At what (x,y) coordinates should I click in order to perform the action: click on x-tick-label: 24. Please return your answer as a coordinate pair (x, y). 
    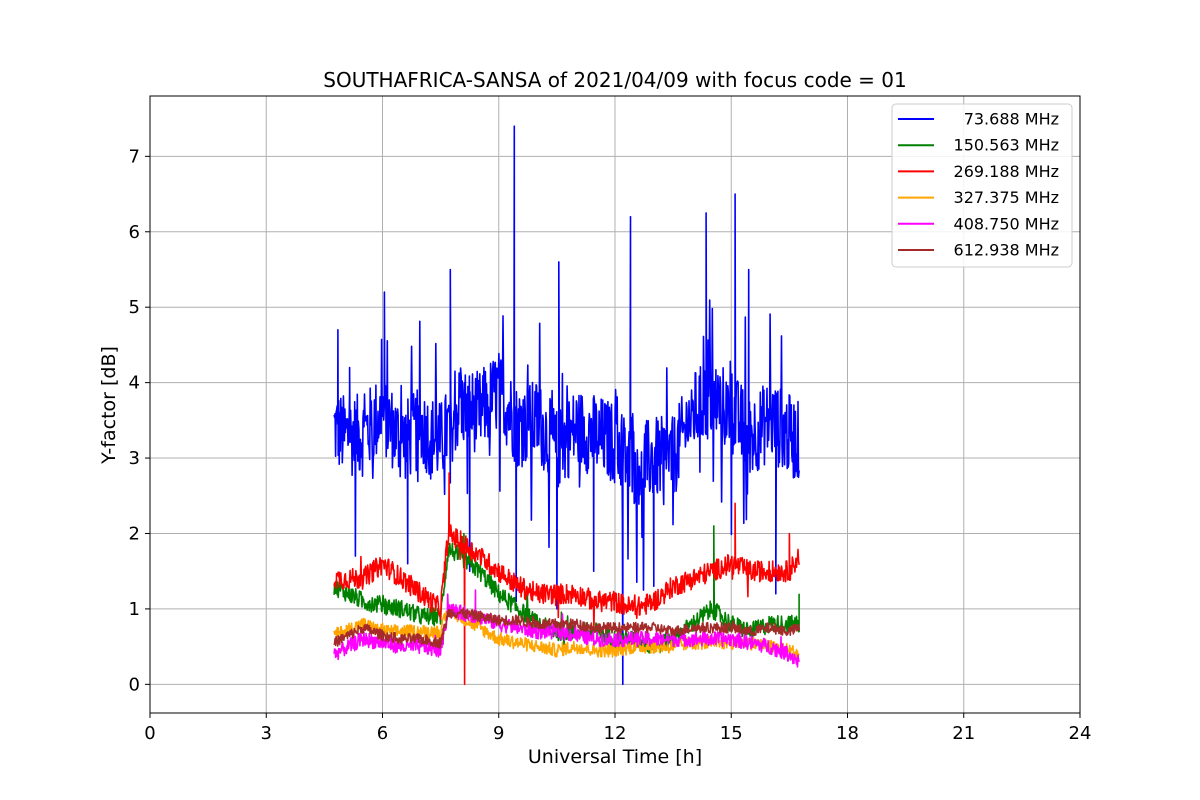
    Looking at the image, I should click on (1080, 733).